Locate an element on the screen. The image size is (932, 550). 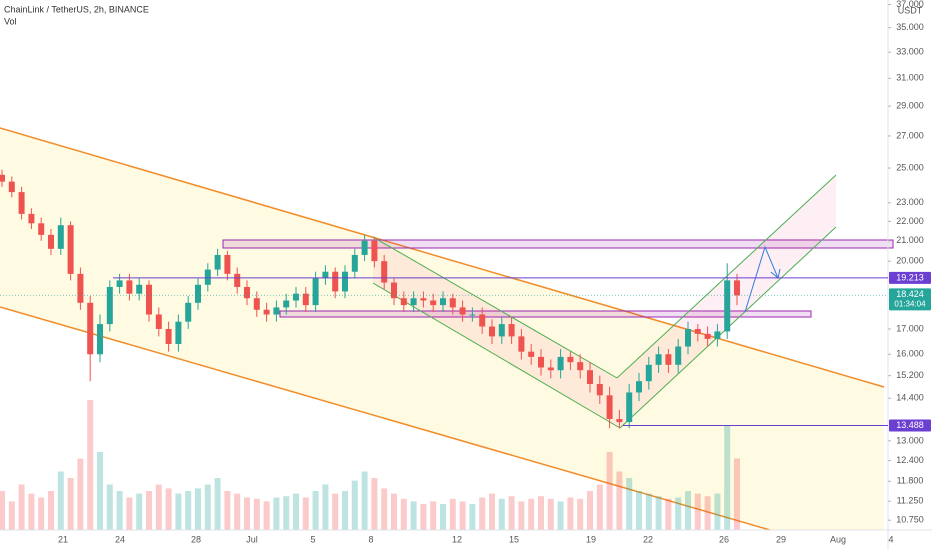
y-tick-label: 33.000 is located at coordinates (910, 52).